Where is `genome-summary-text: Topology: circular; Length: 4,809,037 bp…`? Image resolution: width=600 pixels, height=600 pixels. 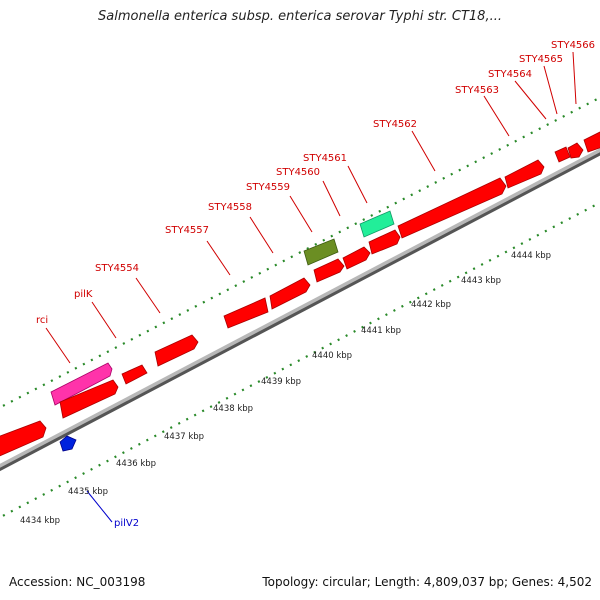
genome-summary-text: Topology: circular; Length: 4,809,037 bp… is located at coordinates (427, 582).